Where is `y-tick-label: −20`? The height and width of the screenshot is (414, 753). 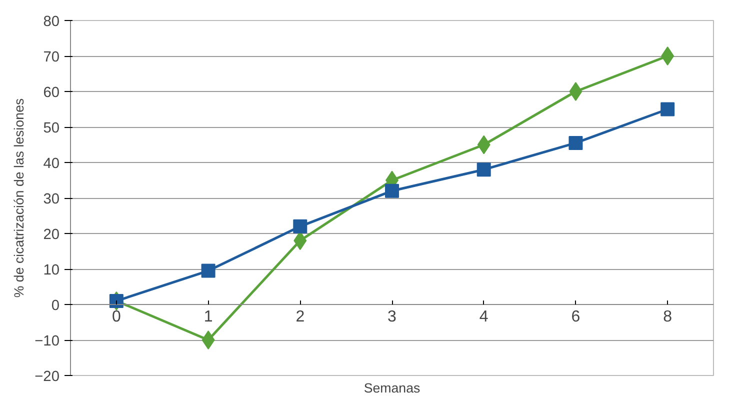
y-tick-label: −20 is located at coordinates (47, 377).